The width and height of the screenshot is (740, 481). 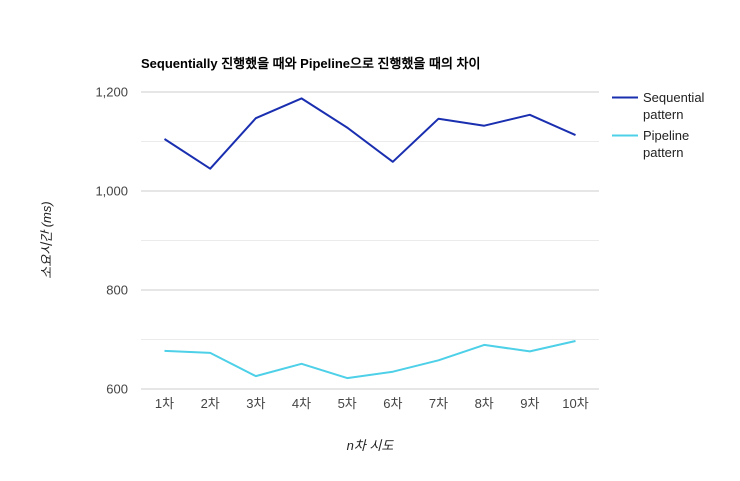 What do you see at coordinates (117, 290) in the screenshot?
I see `y-tick-label: 800` at bounding box center [117, 290].